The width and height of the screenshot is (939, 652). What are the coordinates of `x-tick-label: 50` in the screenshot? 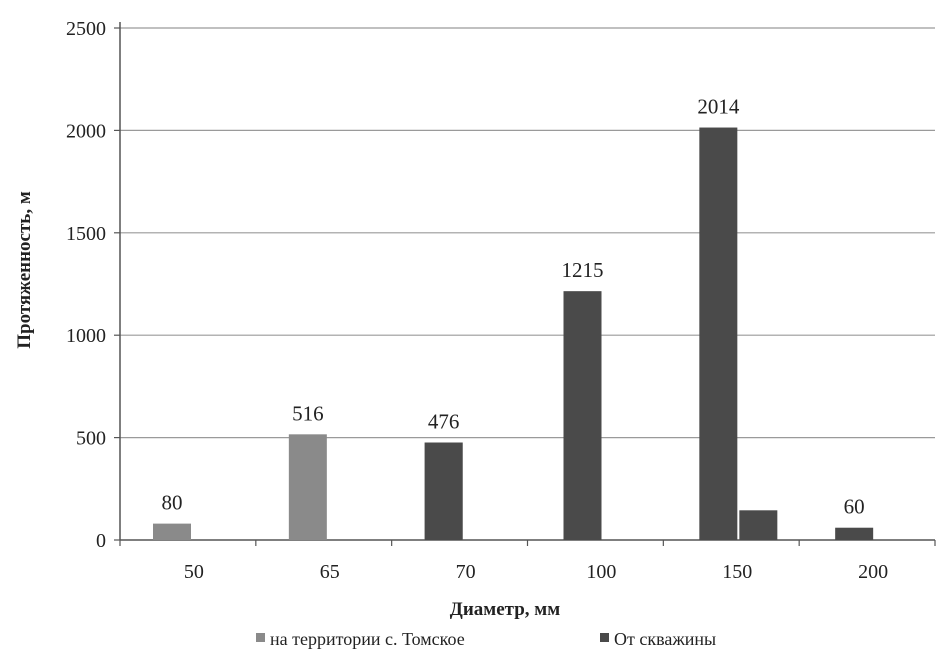 It's located at (194, 572).